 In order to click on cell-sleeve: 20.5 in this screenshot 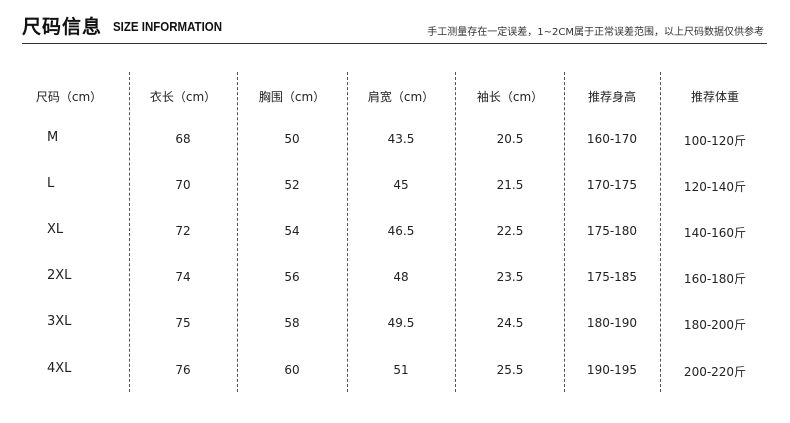, I will do `click(510, 139)`.